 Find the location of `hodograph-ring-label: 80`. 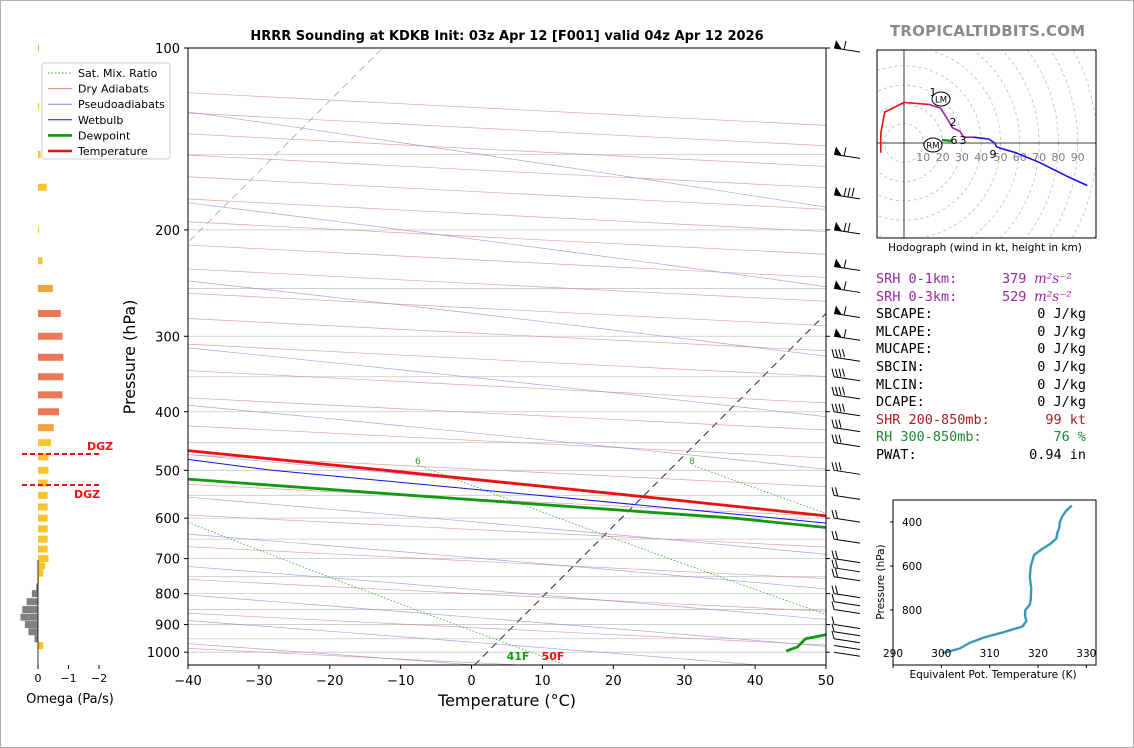

hodograph-ring-label: 80 is located at coordinates (1058, 157).